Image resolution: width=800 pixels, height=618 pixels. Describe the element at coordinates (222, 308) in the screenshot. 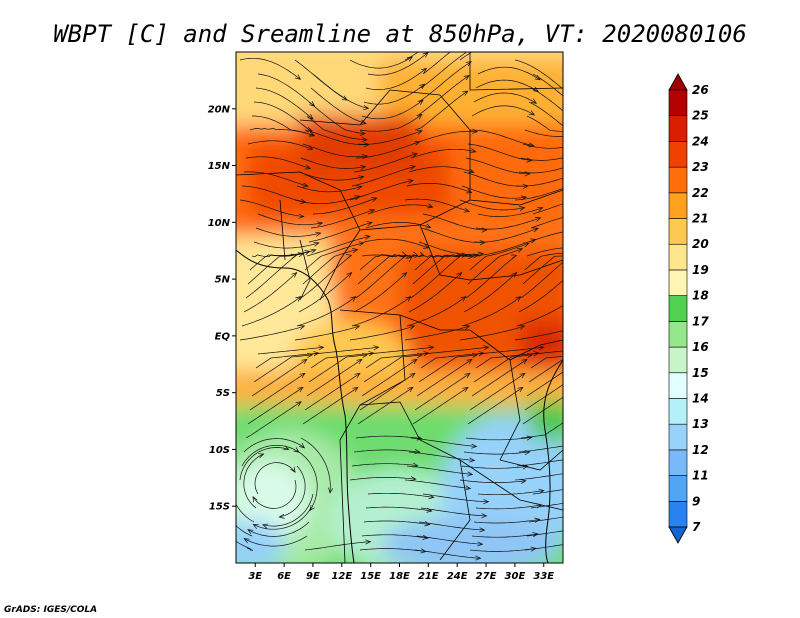

I see `latitude-axis: 20N 15N 10N 5N EQ 5S 10S 15S` at that location.